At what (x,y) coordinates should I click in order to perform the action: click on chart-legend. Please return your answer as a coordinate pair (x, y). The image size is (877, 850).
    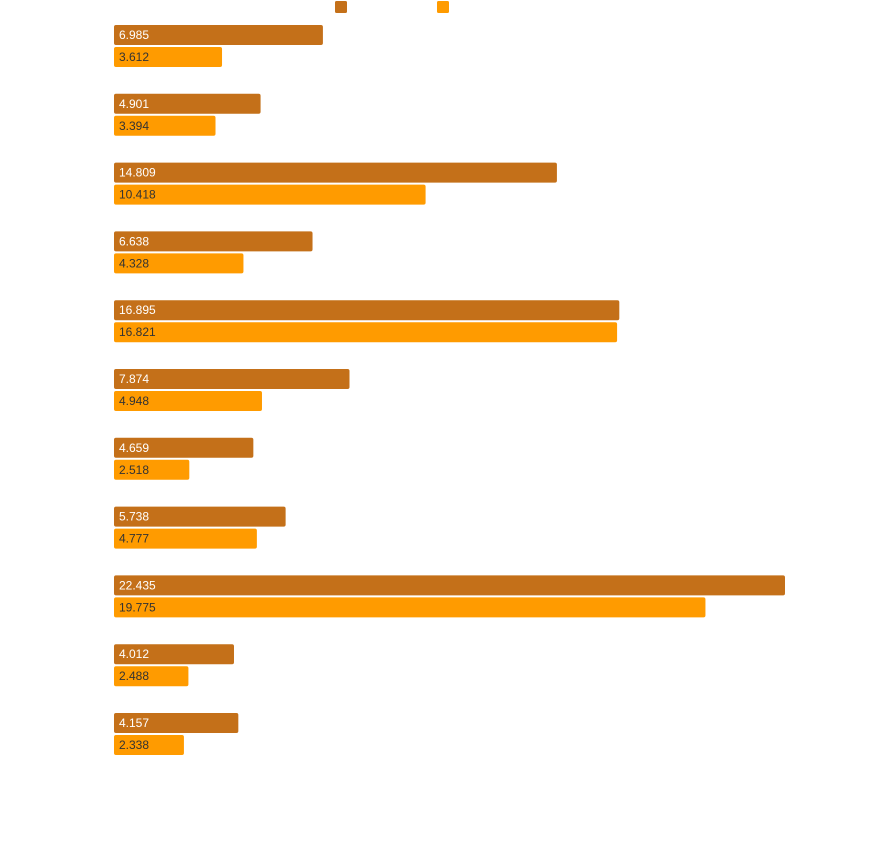
    Looking at the image, I should click on (392, 7).